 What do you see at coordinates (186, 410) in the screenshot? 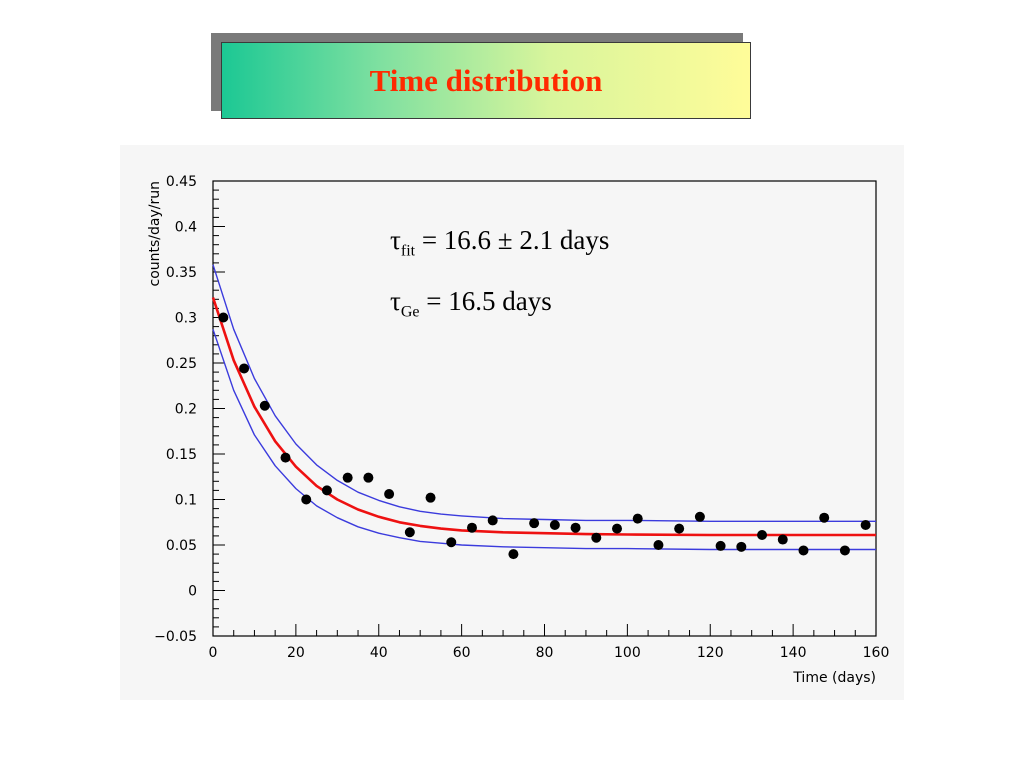
I see `y-tick-label: 0.2` at bounding box center [186, 410].